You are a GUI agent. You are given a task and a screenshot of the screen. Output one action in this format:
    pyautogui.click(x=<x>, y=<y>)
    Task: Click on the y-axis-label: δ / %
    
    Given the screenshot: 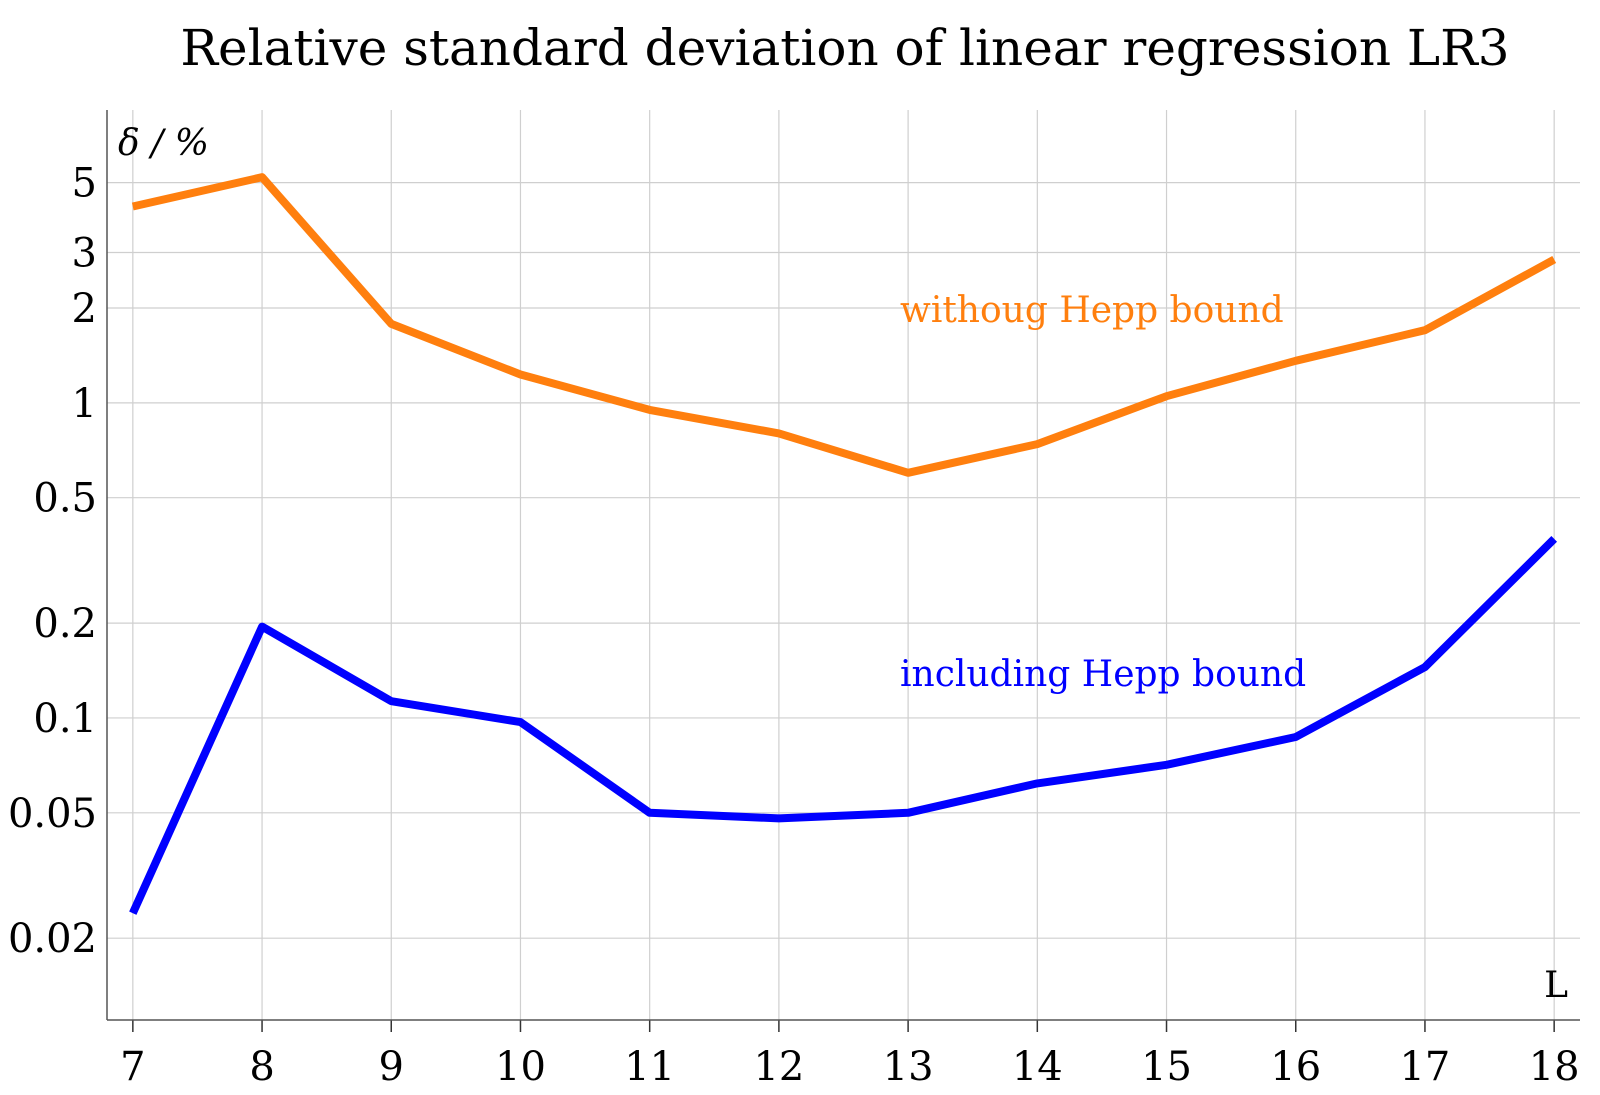 What is the action you would take?
    pyautogui.click(x=163, y=143)
    